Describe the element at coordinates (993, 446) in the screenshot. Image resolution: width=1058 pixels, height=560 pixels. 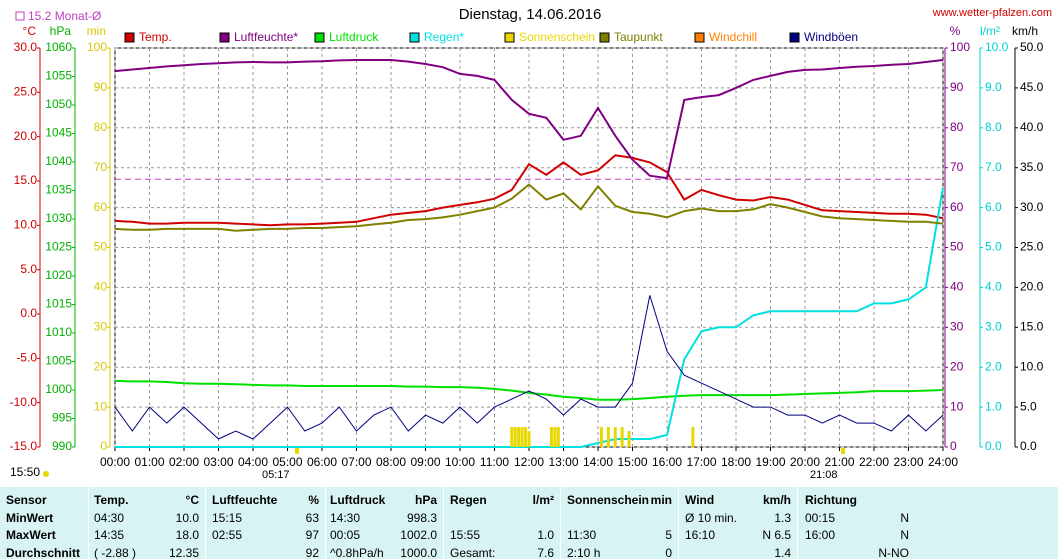
I see `y-tick-label: 0.0` at that location.